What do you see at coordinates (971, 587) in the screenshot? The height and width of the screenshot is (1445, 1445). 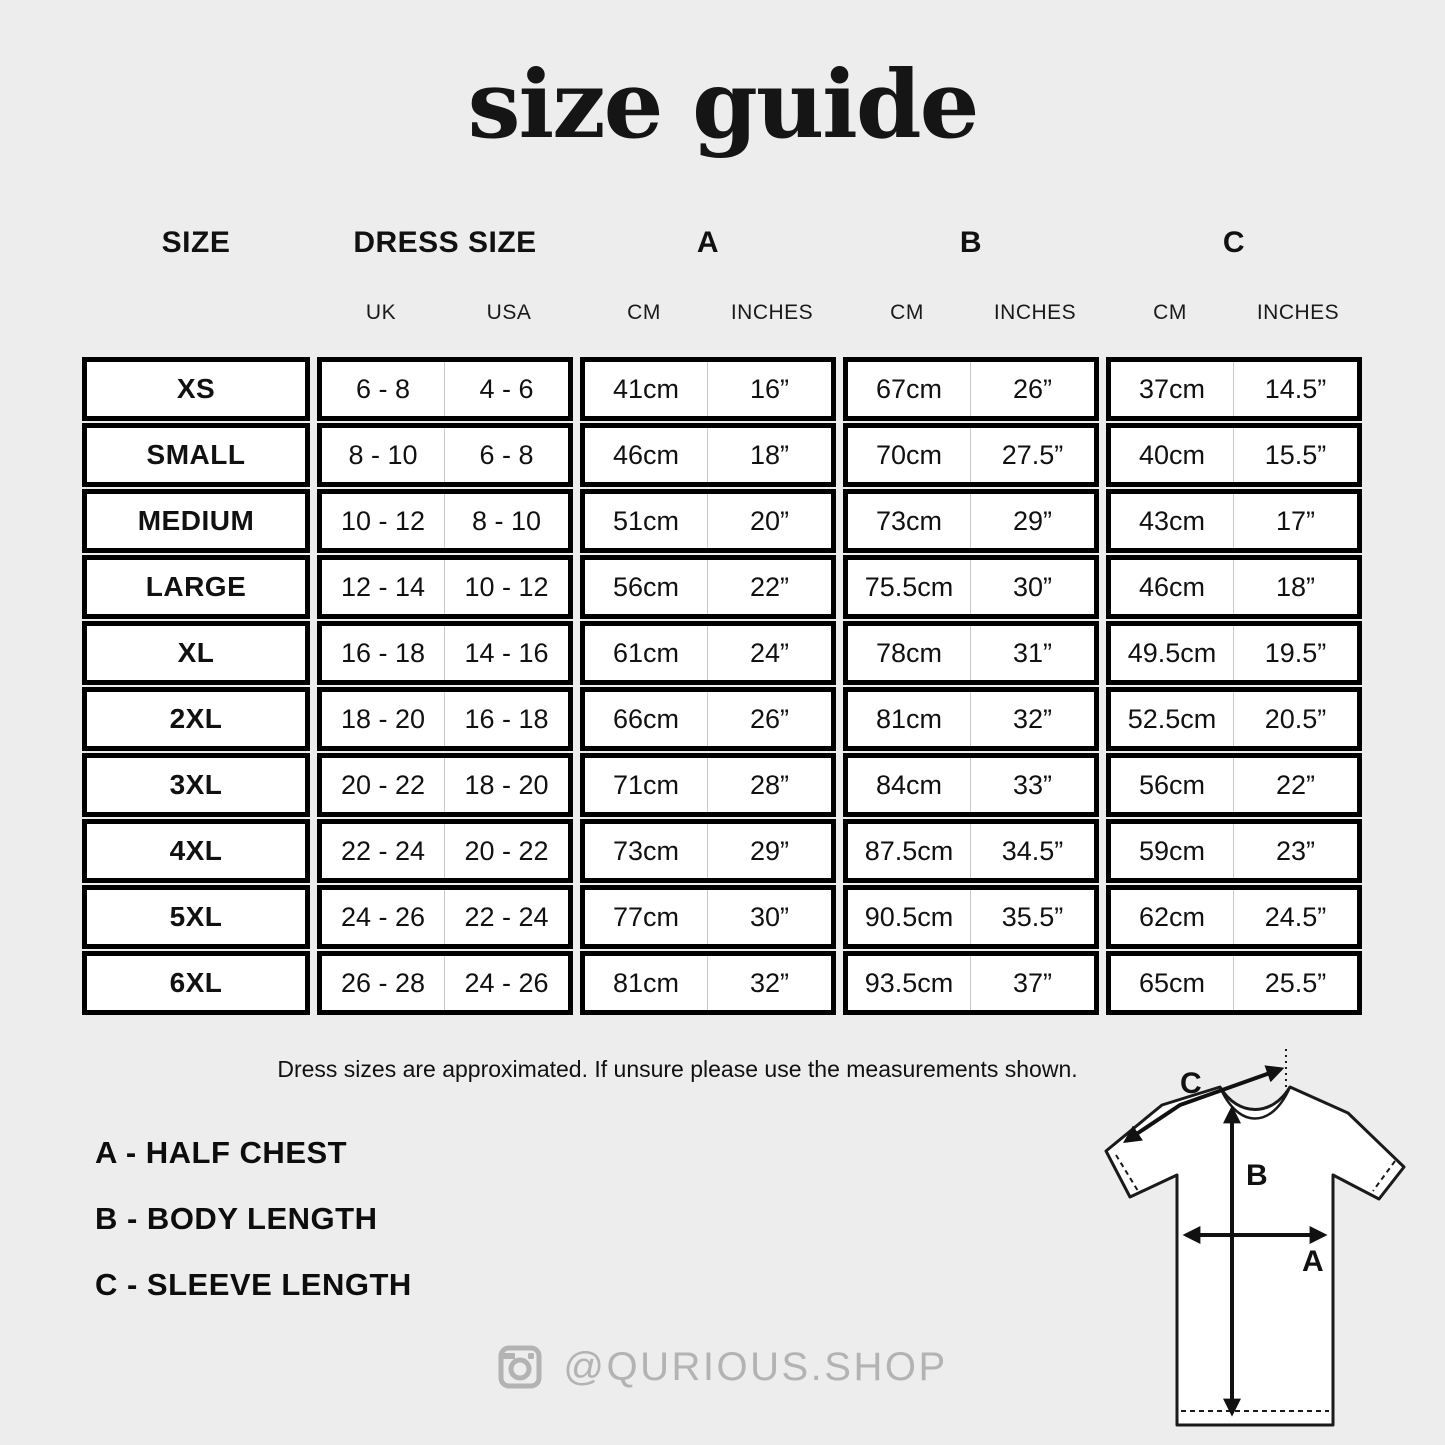 I see `body-length-cell: 75.5cm 30”` at bounding box center [971, 587].